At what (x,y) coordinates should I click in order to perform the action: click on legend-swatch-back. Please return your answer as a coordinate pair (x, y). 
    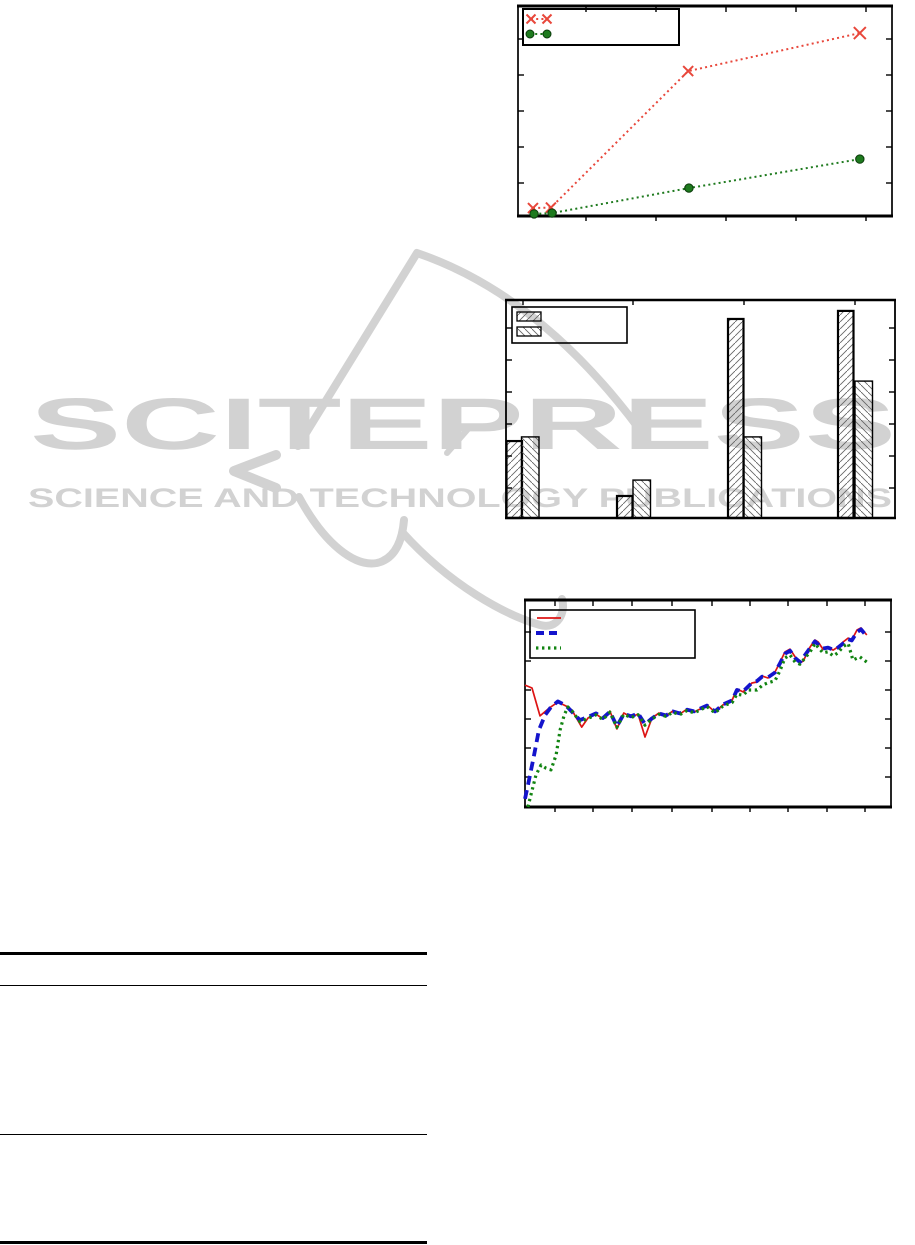
    Looking at the image, I should click on (529, 331).